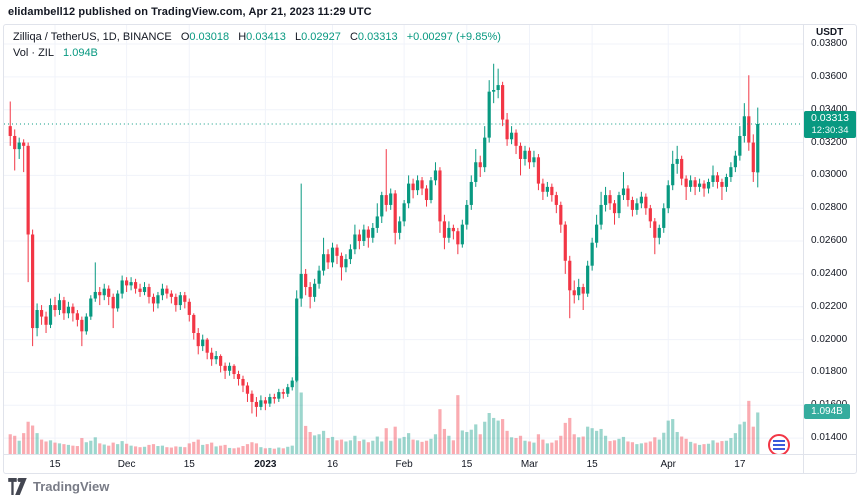  I want to click on volume-badge: 1.094B, so click(827, 412).